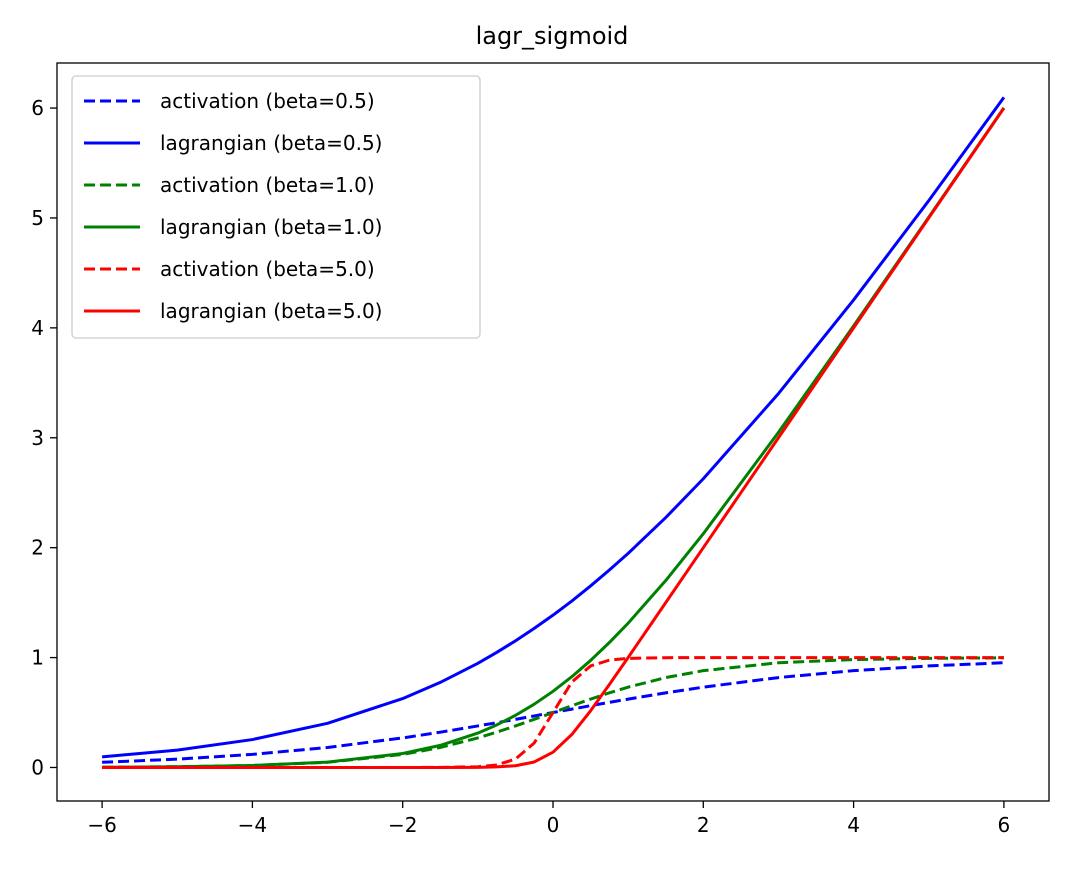 The width and height of the screenshot is (1069, 869). I want to click on chart-title: lagr_sigmoid, so click(552, 36).